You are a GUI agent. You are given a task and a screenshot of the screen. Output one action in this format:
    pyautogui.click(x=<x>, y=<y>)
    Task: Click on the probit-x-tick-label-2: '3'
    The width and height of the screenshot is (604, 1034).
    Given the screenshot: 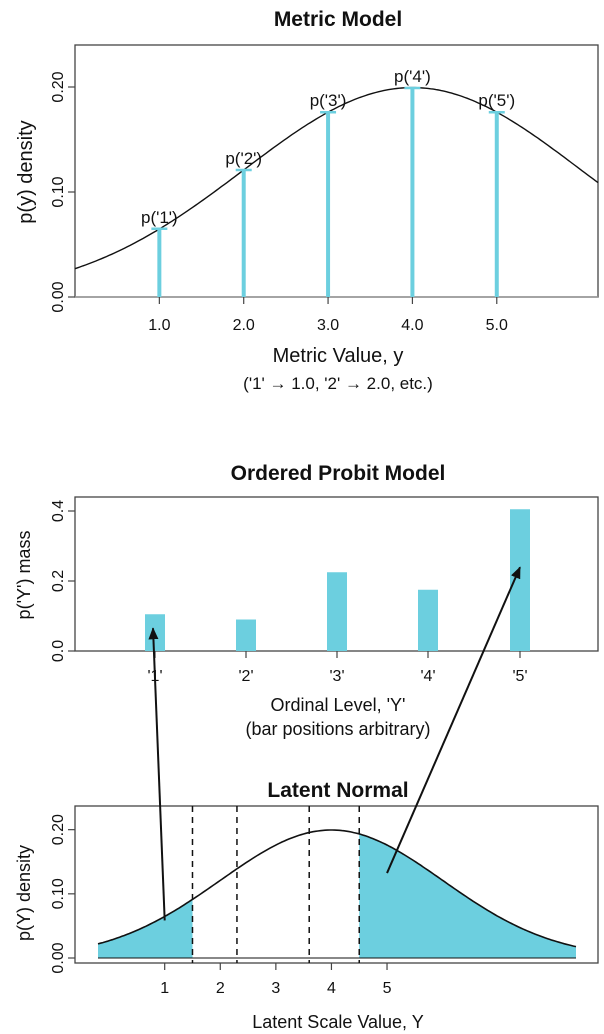 What is the action you would take?
    pyautogui.click(x=336, y=676)
    